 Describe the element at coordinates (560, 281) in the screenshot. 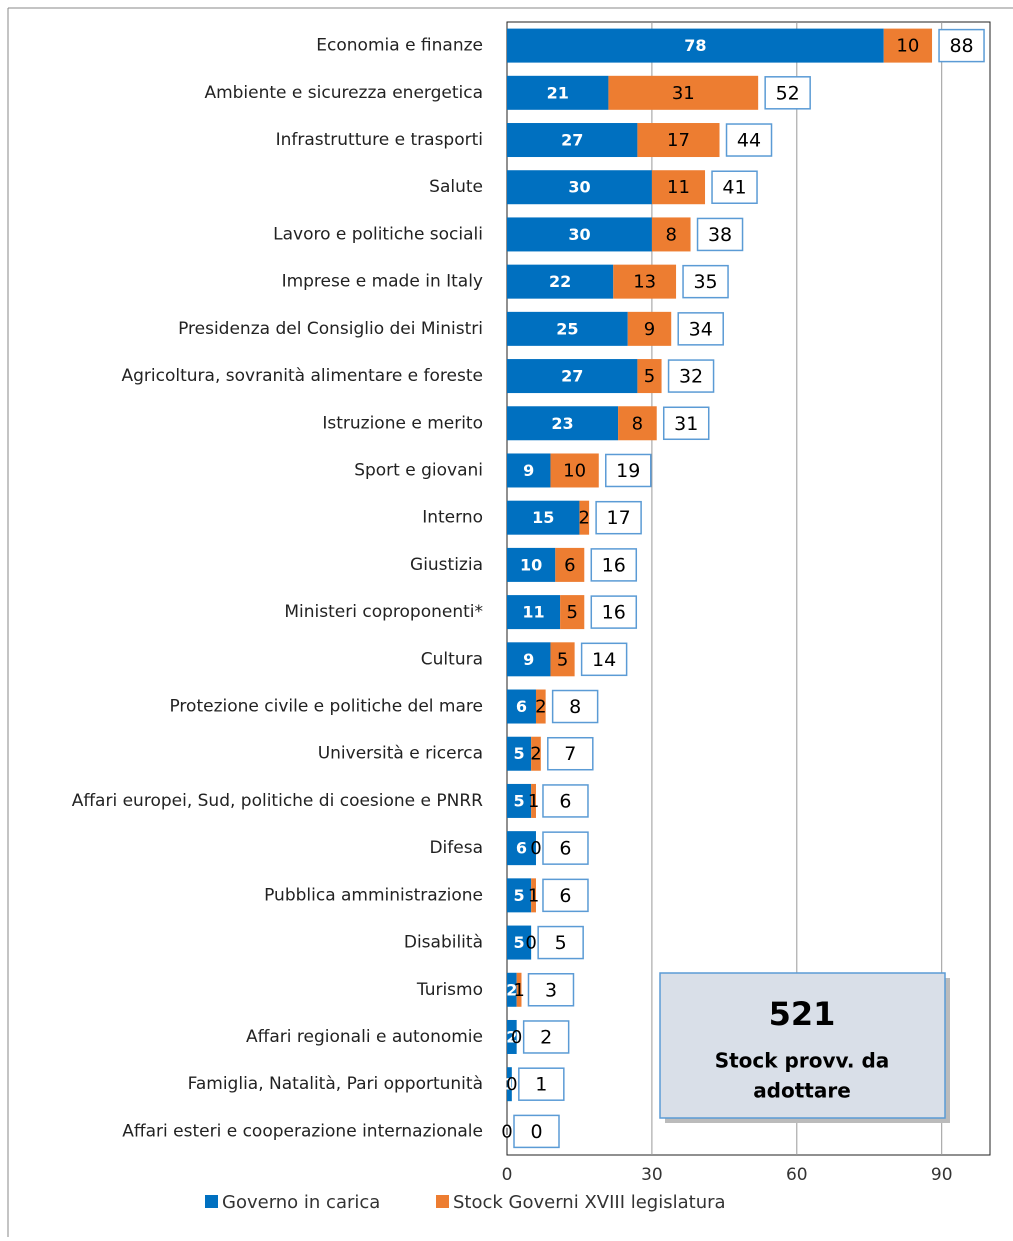

I see `data-label: 22` at that location.